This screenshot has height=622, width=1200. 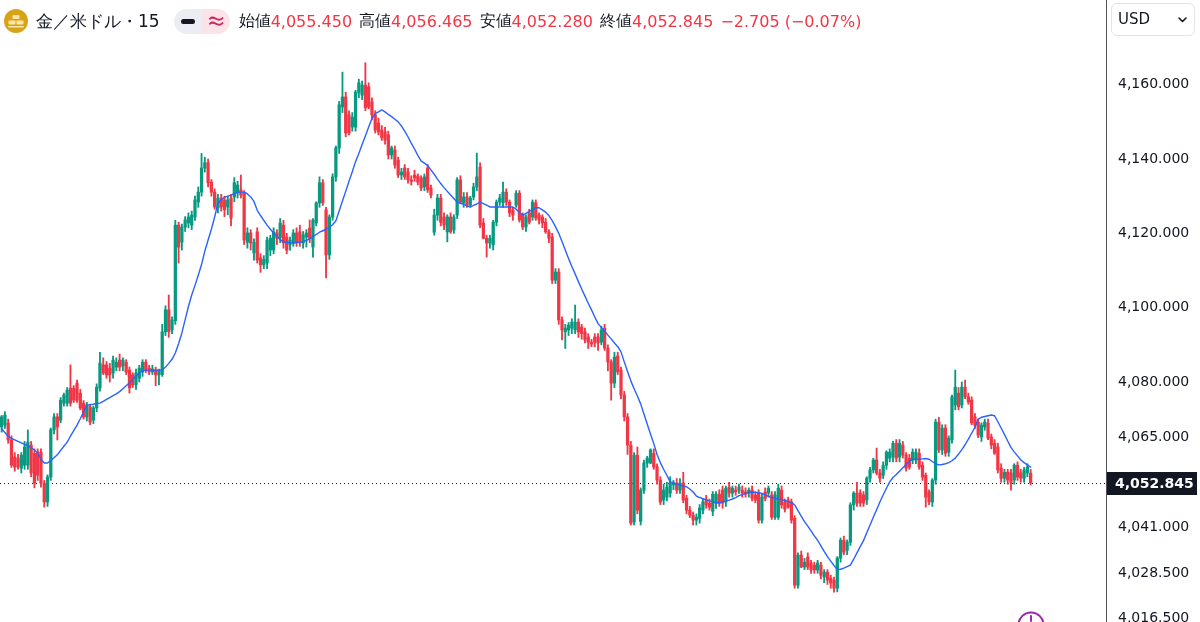 I want to click on annotation: 4,056.465, so click(x=432, y=21).